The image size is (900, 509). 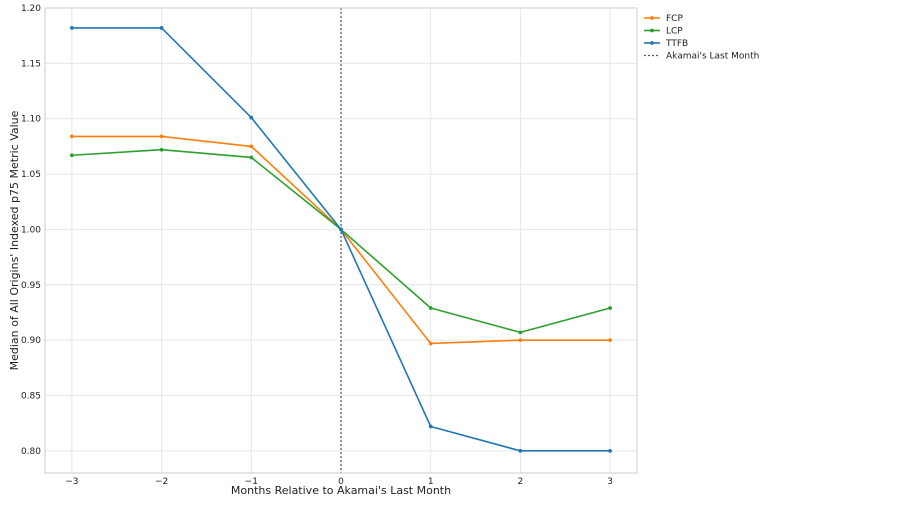 I want to click on x-axis-label: Months Relative to Akamai's Last Month, so click(x=341, y=490).